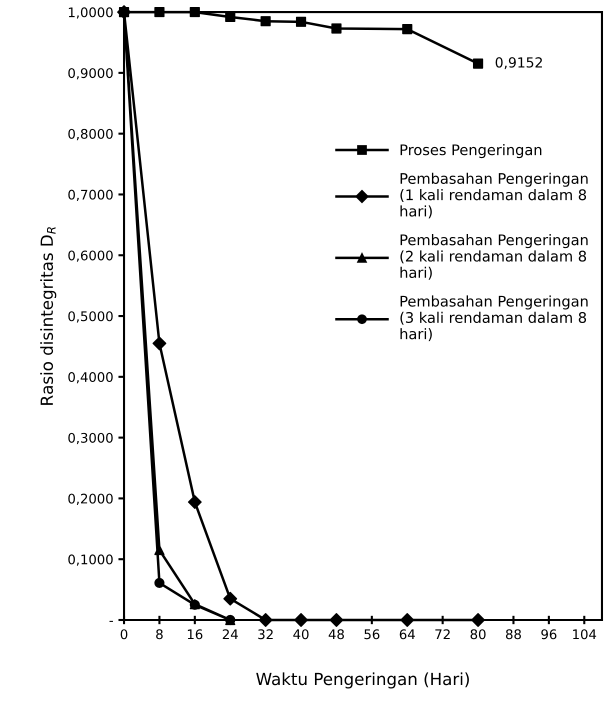  I want to click on y-tick-label: 0,4000, so click(90, 378).